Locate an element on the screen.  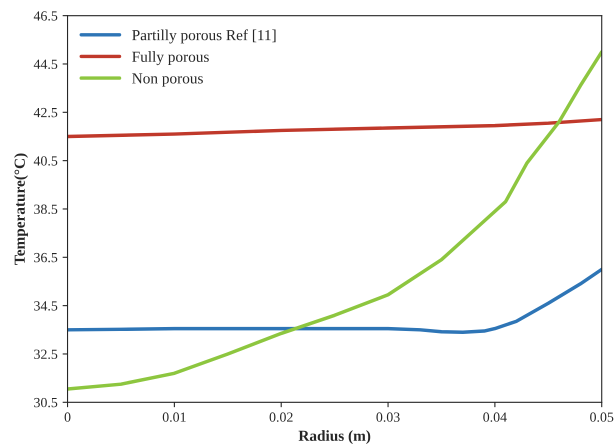
x-tick-label: 0.03 is located at coordinates (388, 417).